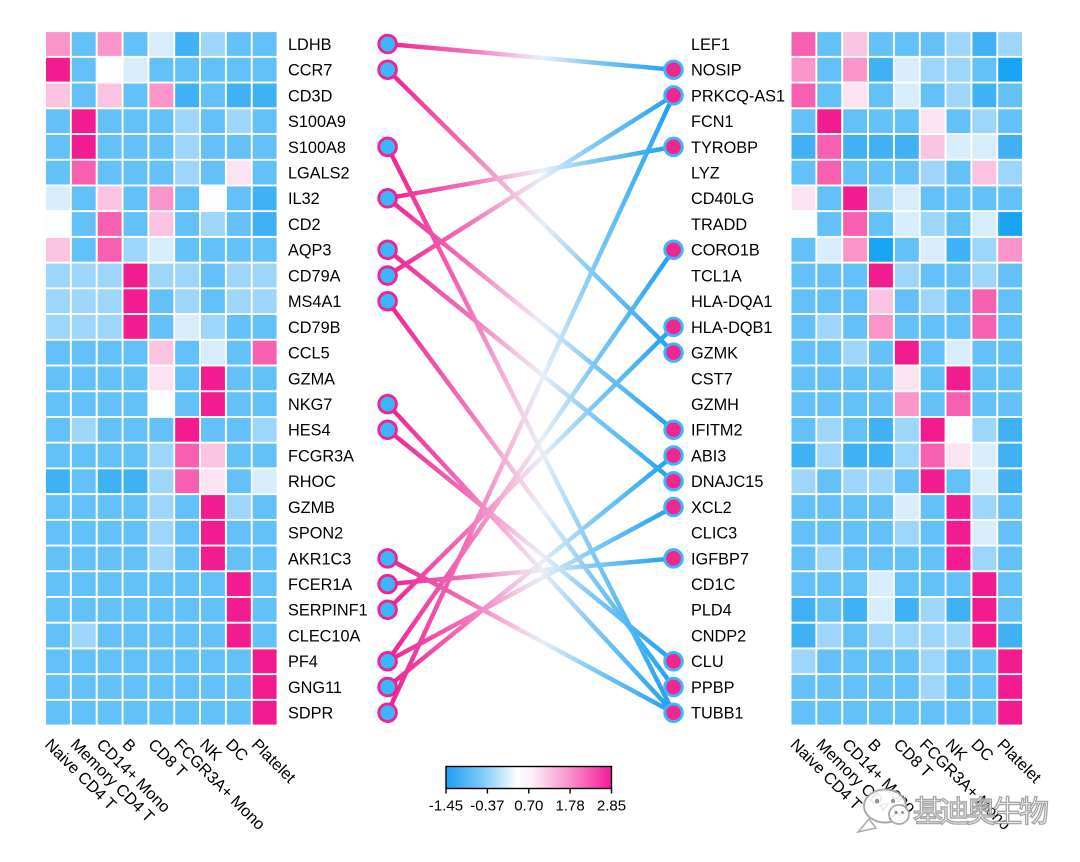  I want to click on svg-text: FCER1A, so click(320, 585).